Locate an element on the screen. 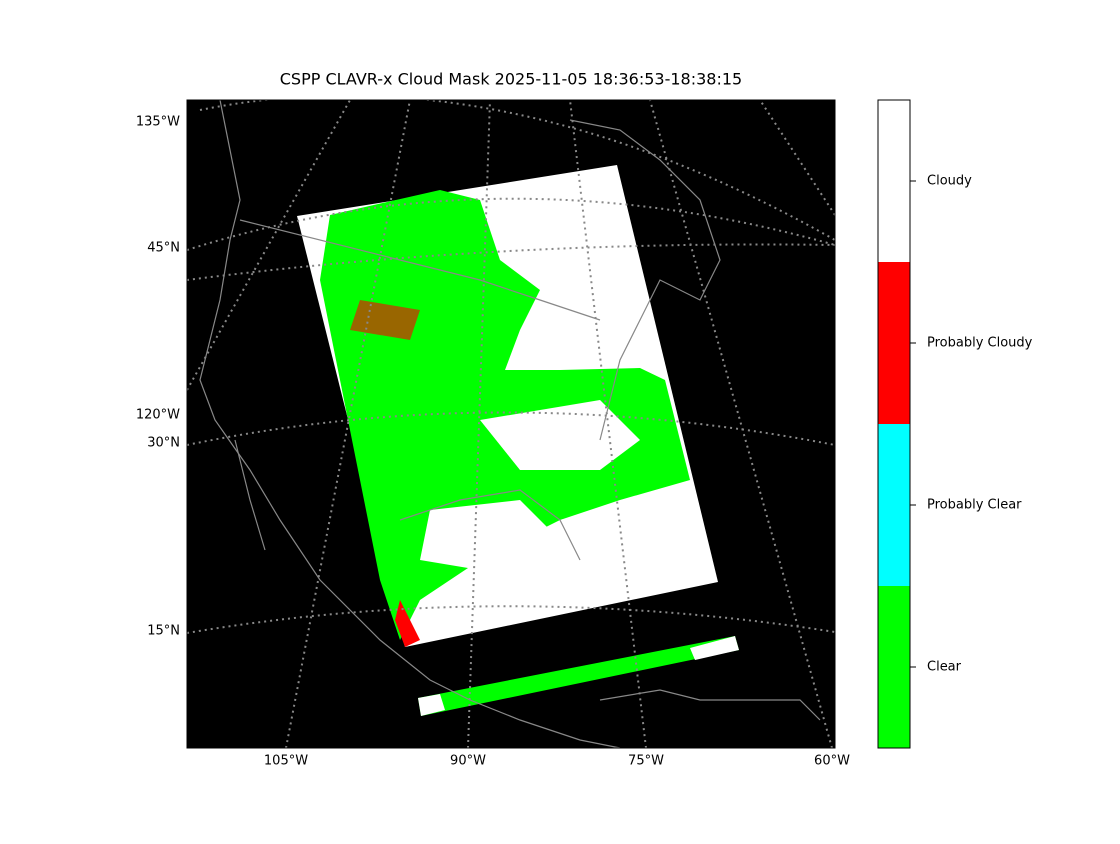  colorbar-frame is located at coordinates (894, 424).